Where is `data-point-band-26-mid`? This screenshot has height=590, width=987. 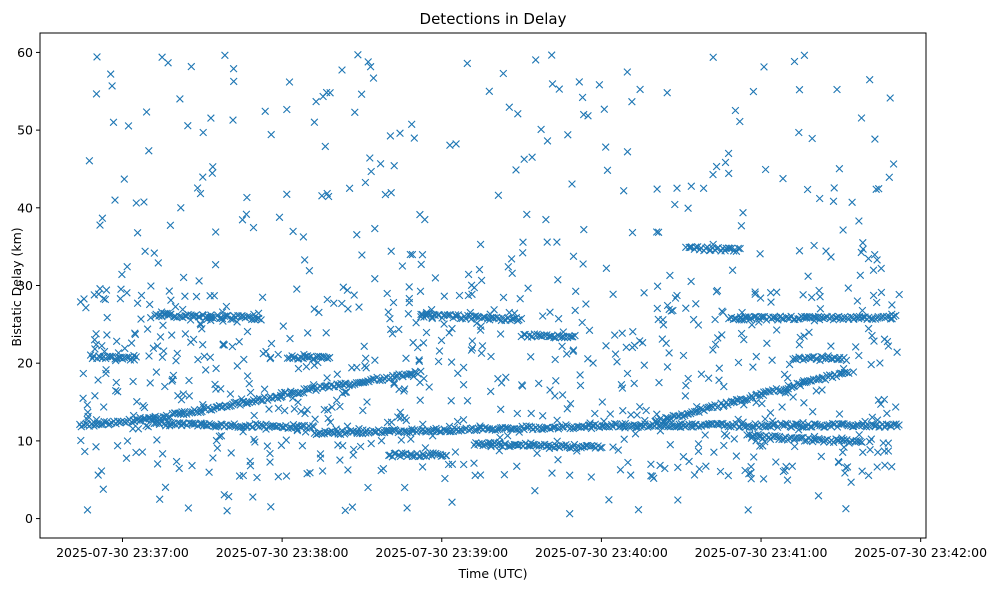 data-point-band-26-mid is located at coordinates (455, 315).